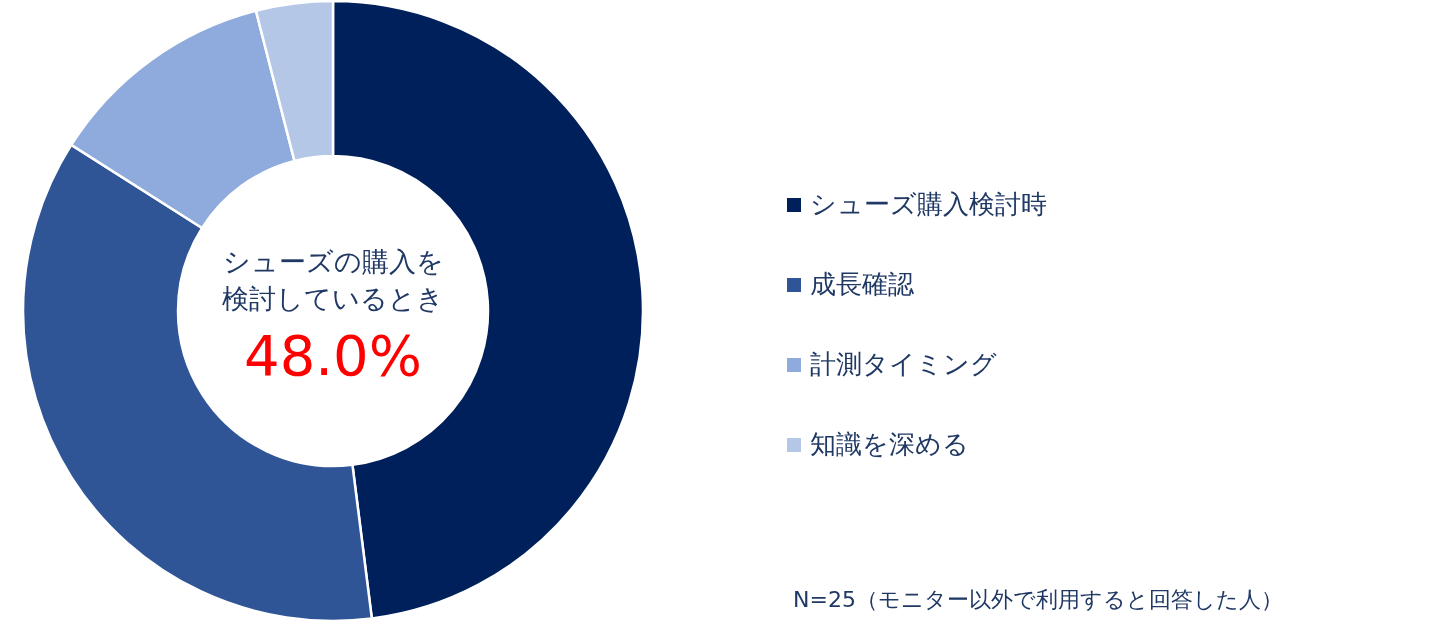  Describe the element at coordinates (1038, 599) in the screenshot. I see `text: N=25（モニター以外で利用すると回答した人）` at that location.